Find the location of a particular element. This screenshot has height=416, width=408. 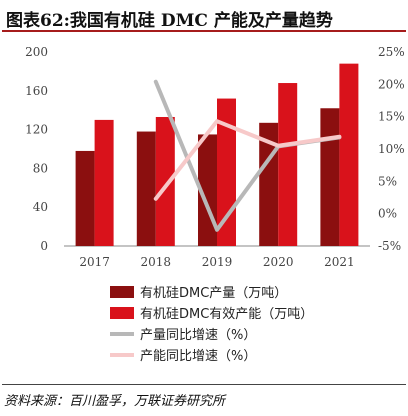

y-left-tick-label: 80 is located at coordinates (40, 168).